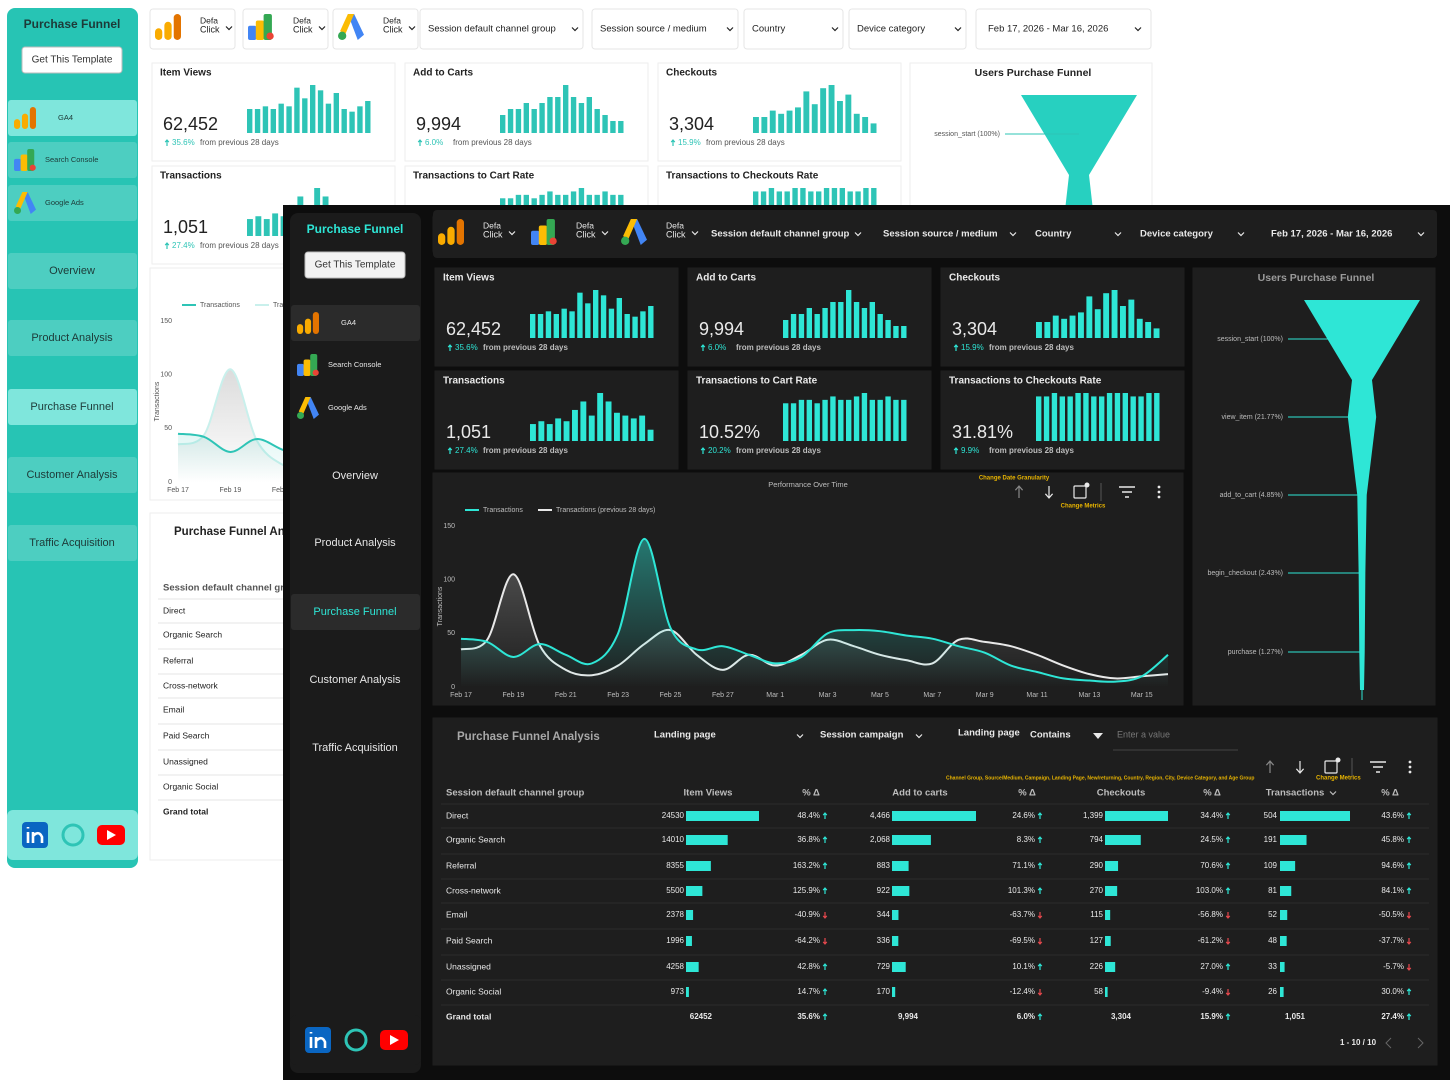  What do you see at coordinates (1420, 1043) in the screenshot?
I see `page-next` at bounding box center [1420, 1043].